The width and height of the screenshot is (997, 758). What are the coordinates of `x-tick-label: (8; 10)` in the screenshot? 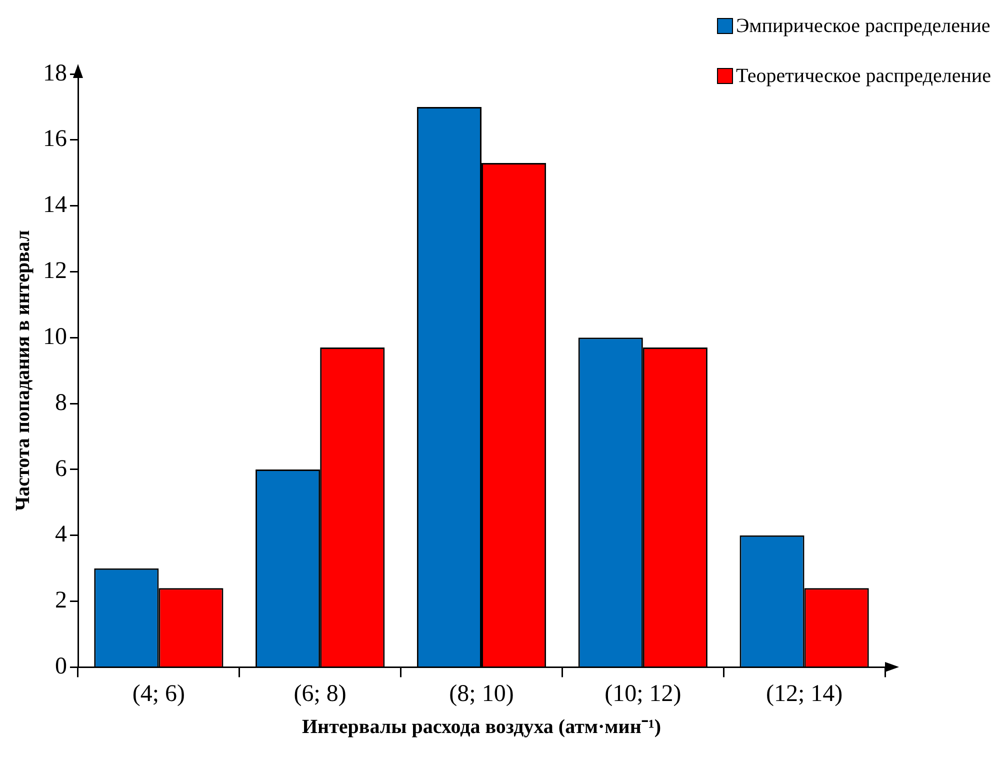 It's located at (481, 693).